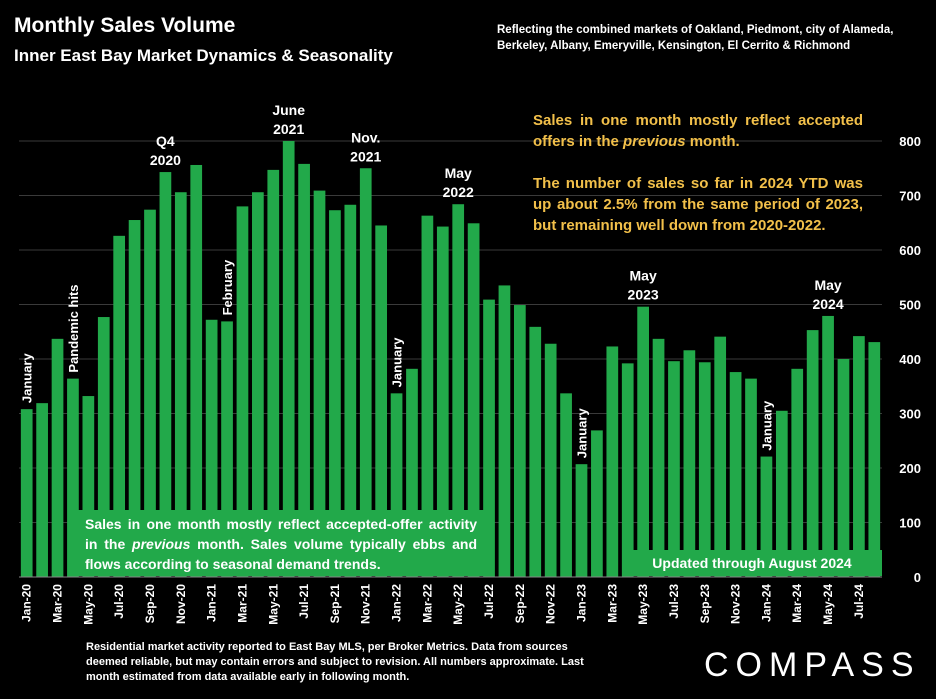  Describe the element at coordinates (910, 468) in the screenshot. I see `y-tick-label: 200` at that location.